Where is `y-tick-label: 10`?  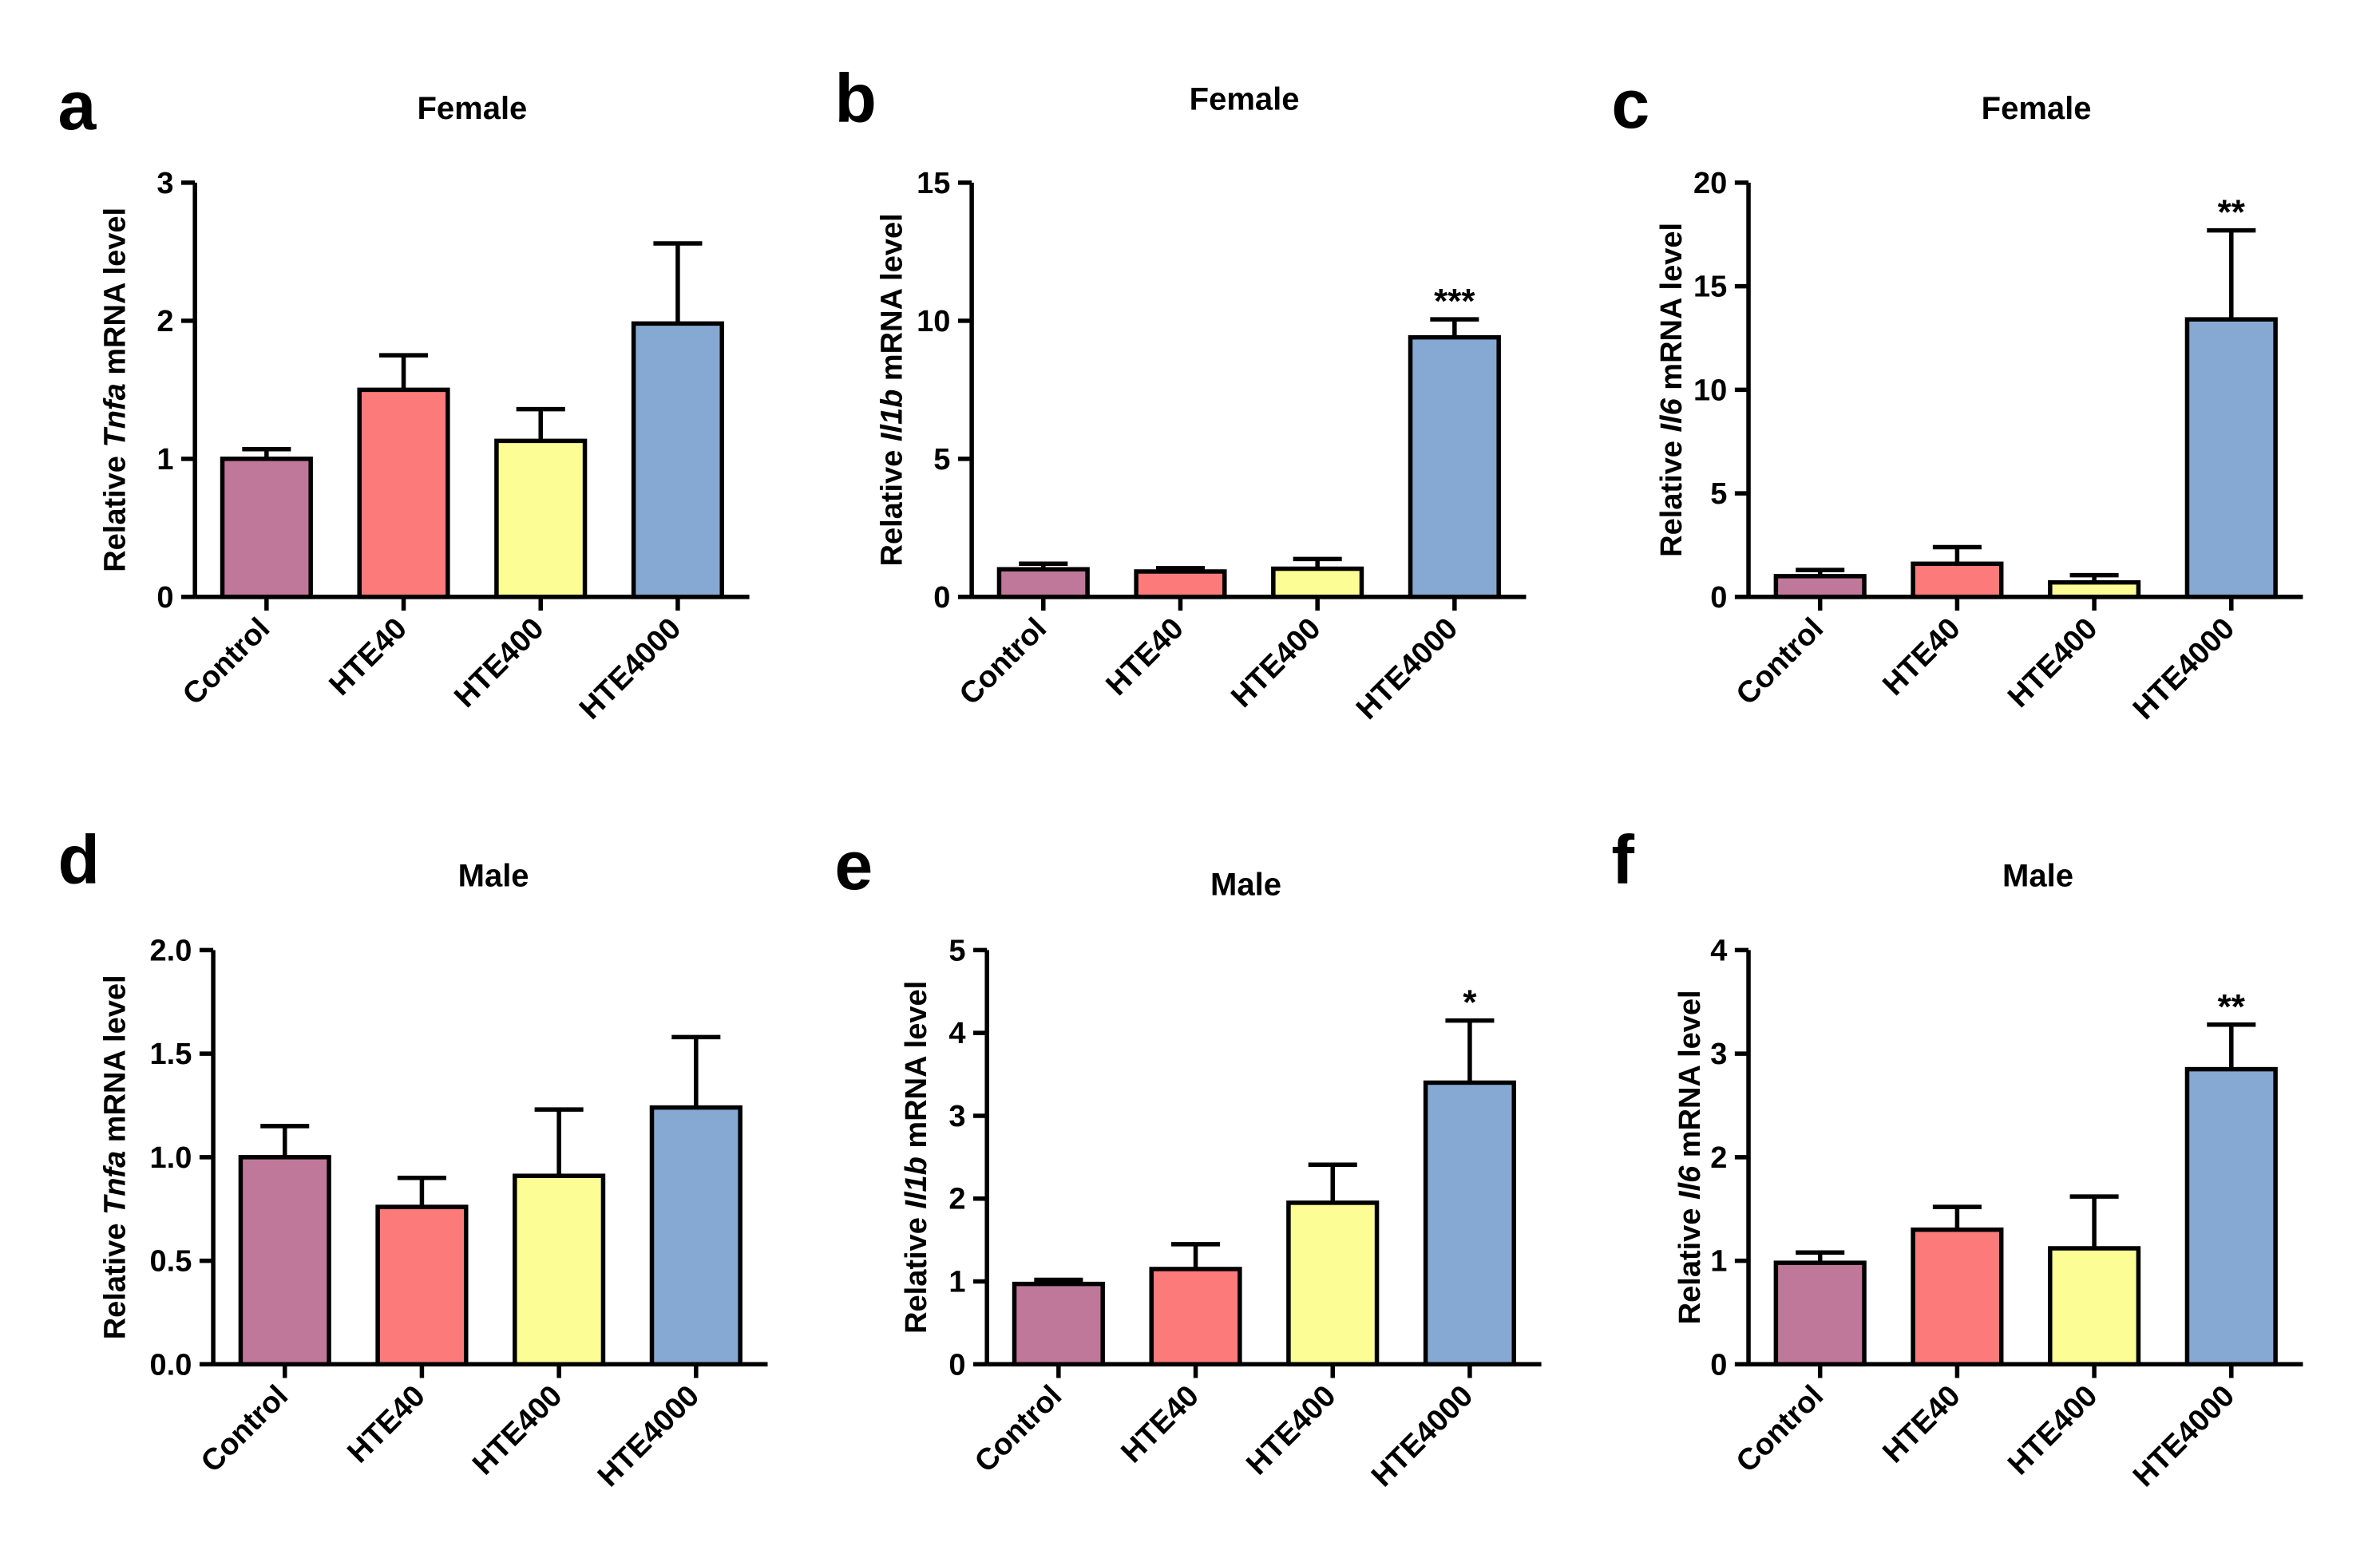
y-tick-label: 10 is located at coordinates (1710, 391).